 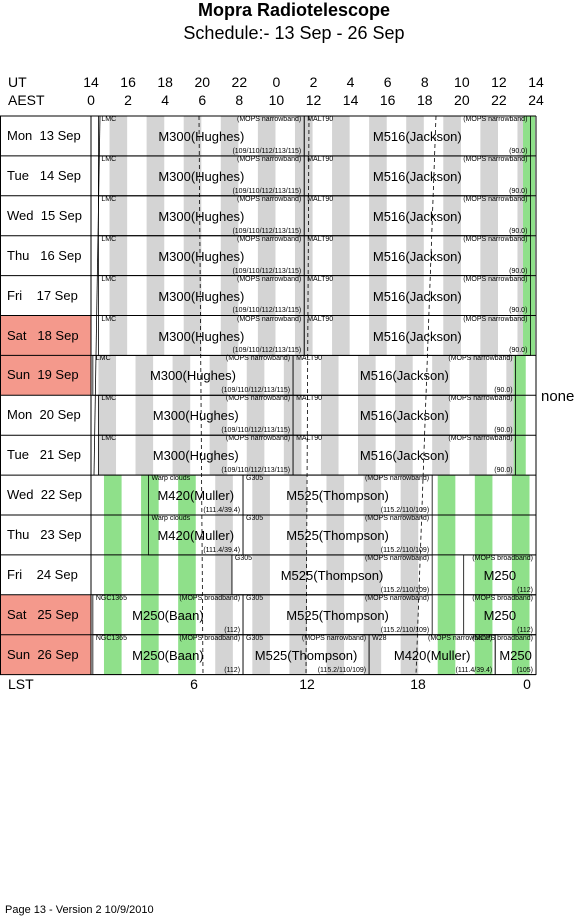 What do you see at coordinates (44, 455) in the screenshot?
I see `day-label: Tue 21 Sep` at bounding box center [44, 455].